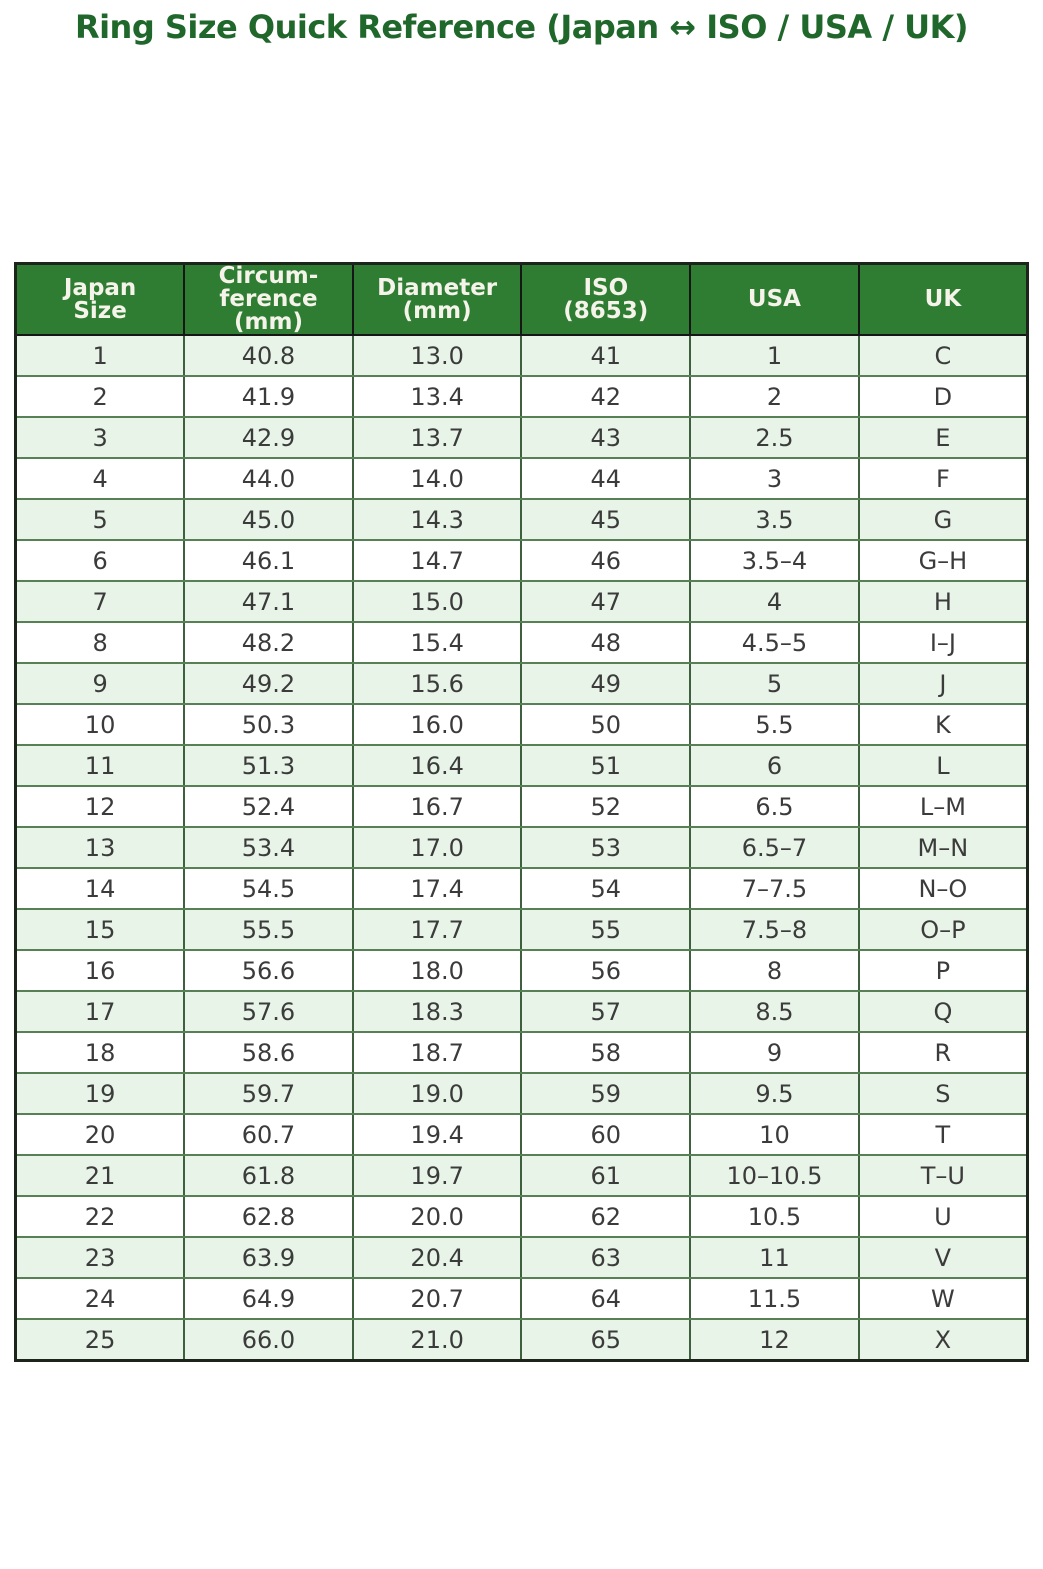  What do you see at coordinates (606, 1257) in the screenshot?
I see `table-cell-iso-8653: 63` at bounding box center [606, 1257].